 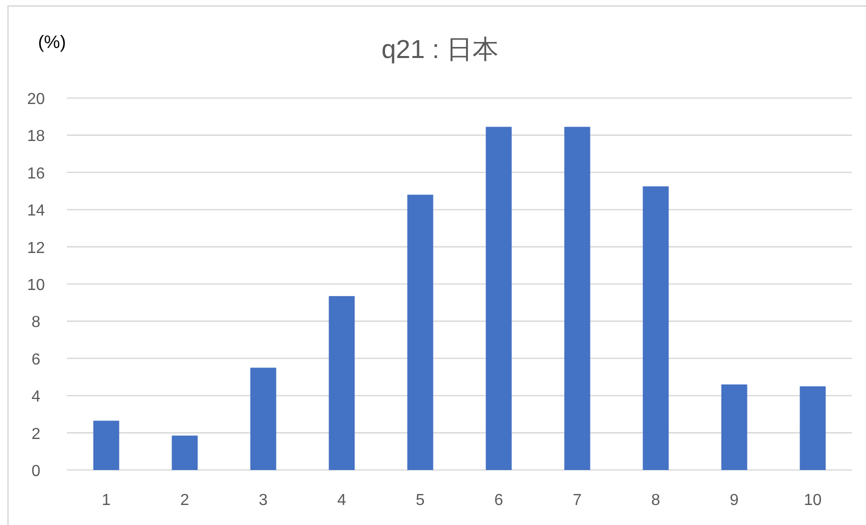 I want to click on y-tick-label: 8, so click(x=36, y=323).